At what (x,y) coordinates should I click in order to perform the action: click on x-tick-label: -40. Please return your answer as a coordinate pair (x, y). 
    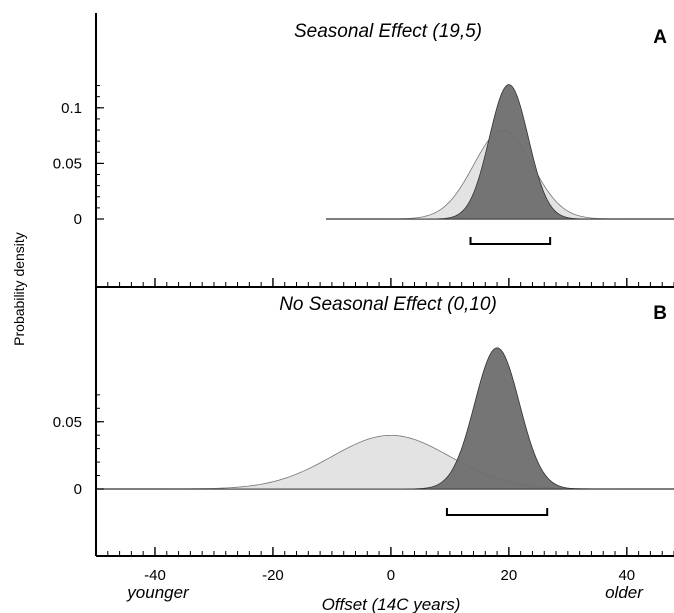
    Looking at the image, I should click on (155, 575).